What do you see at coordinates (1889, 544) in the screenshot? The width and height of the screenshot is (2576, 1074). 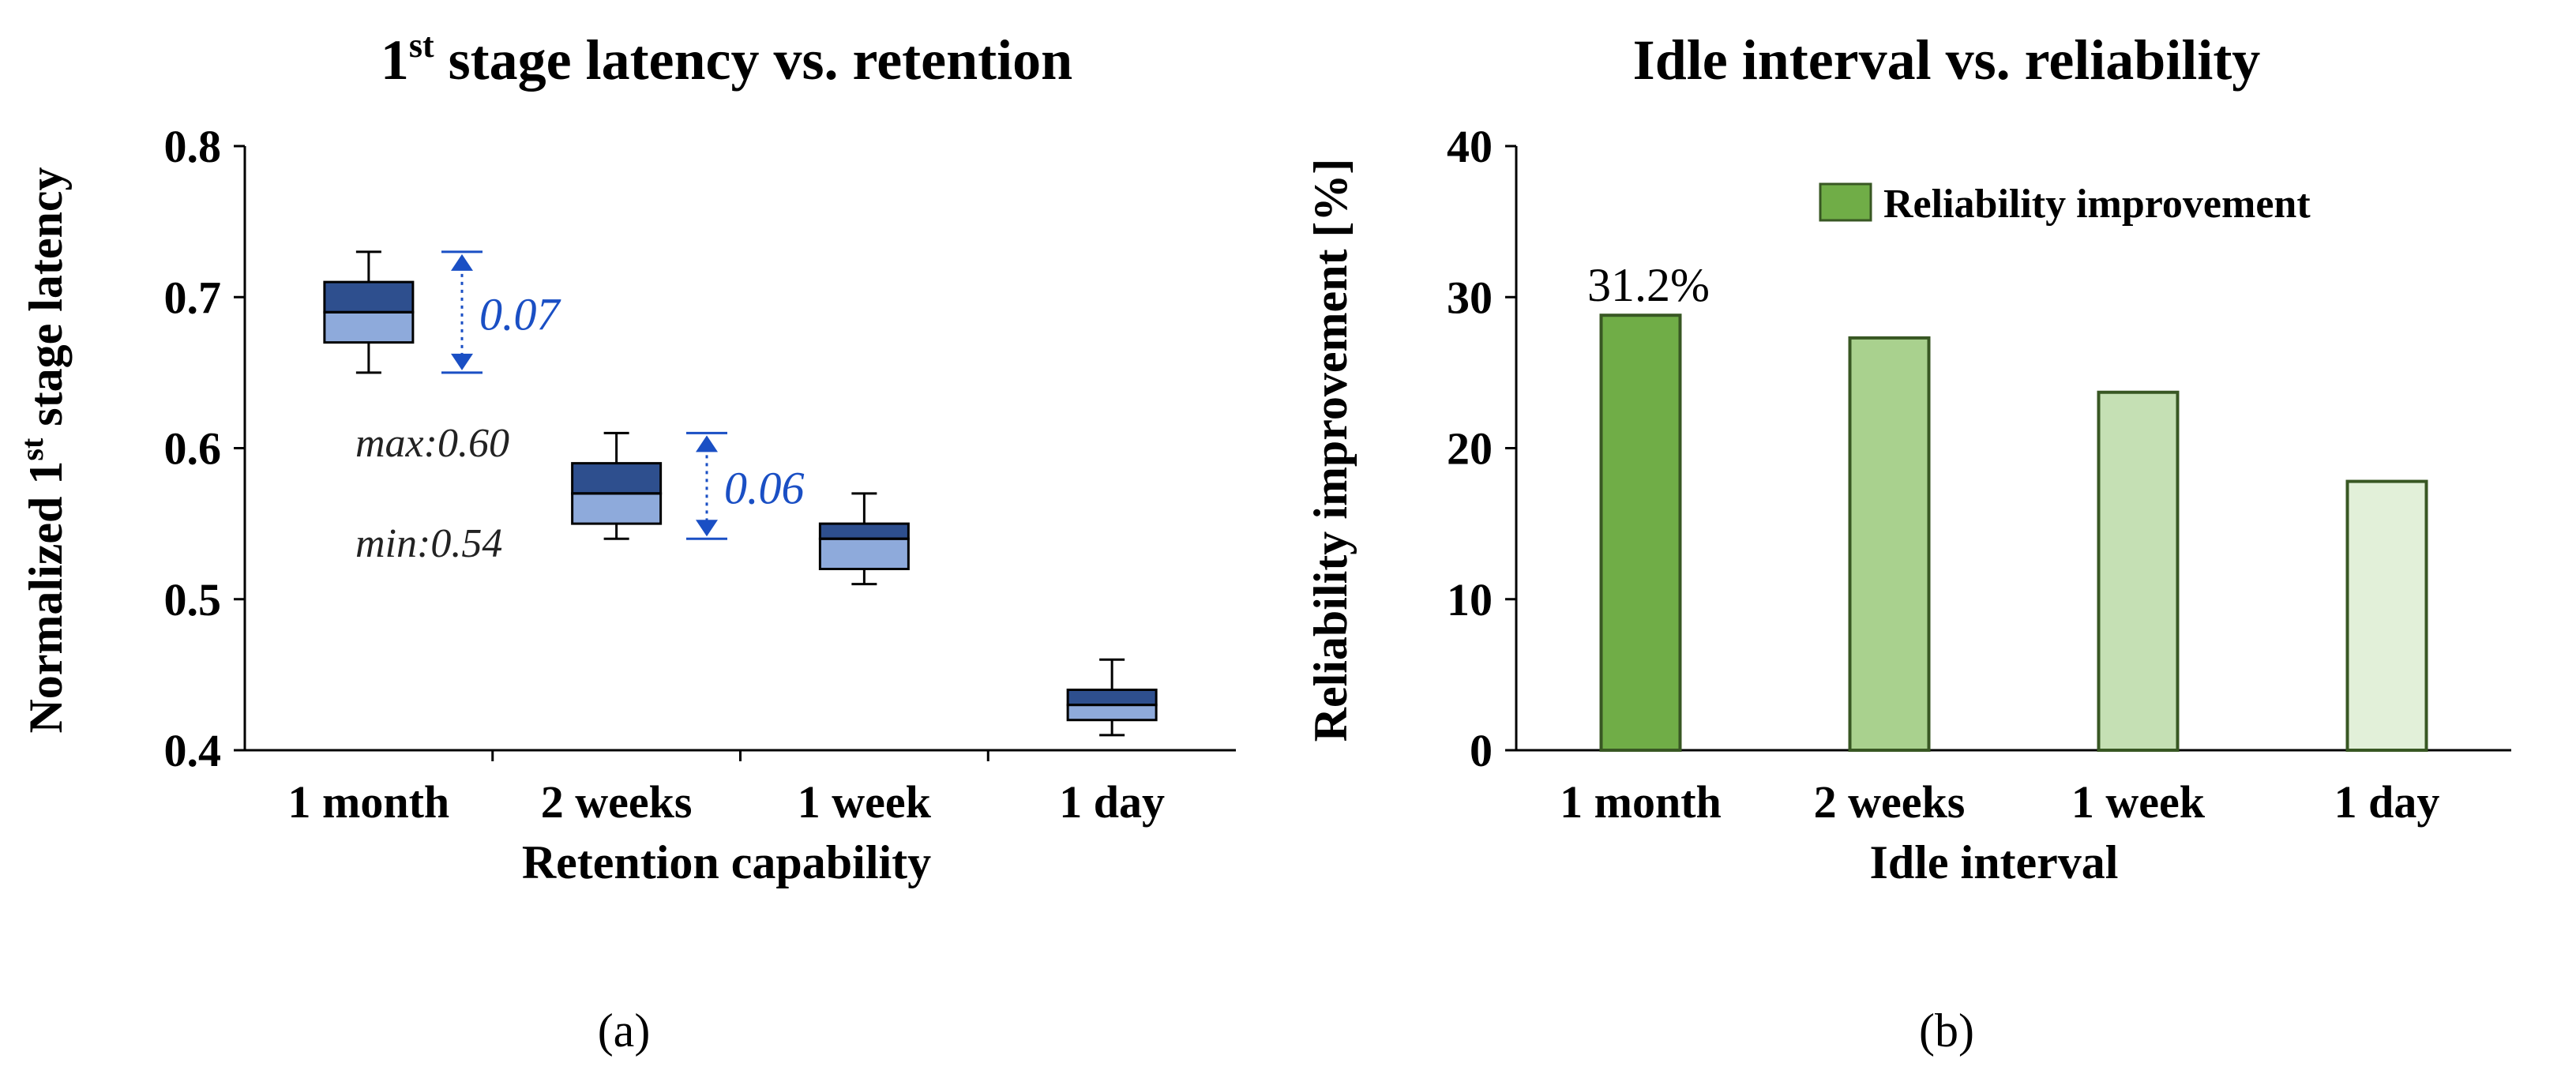 I see `bar-2-weeks` at bounding box center [1889, 544].